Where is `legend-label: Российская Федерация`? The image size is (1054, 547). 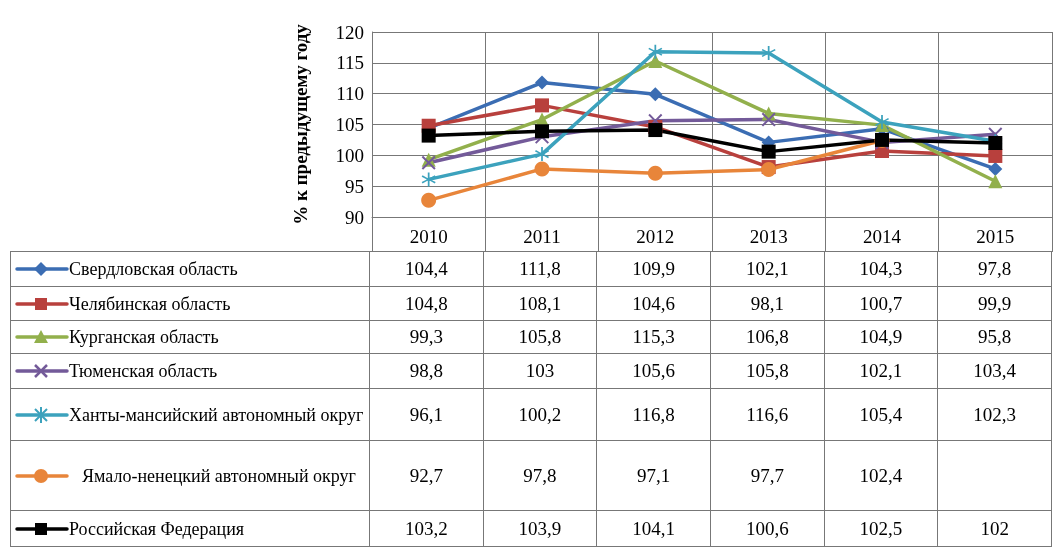
legend-label: Российская Федерация is located at coordinates (157, 528).